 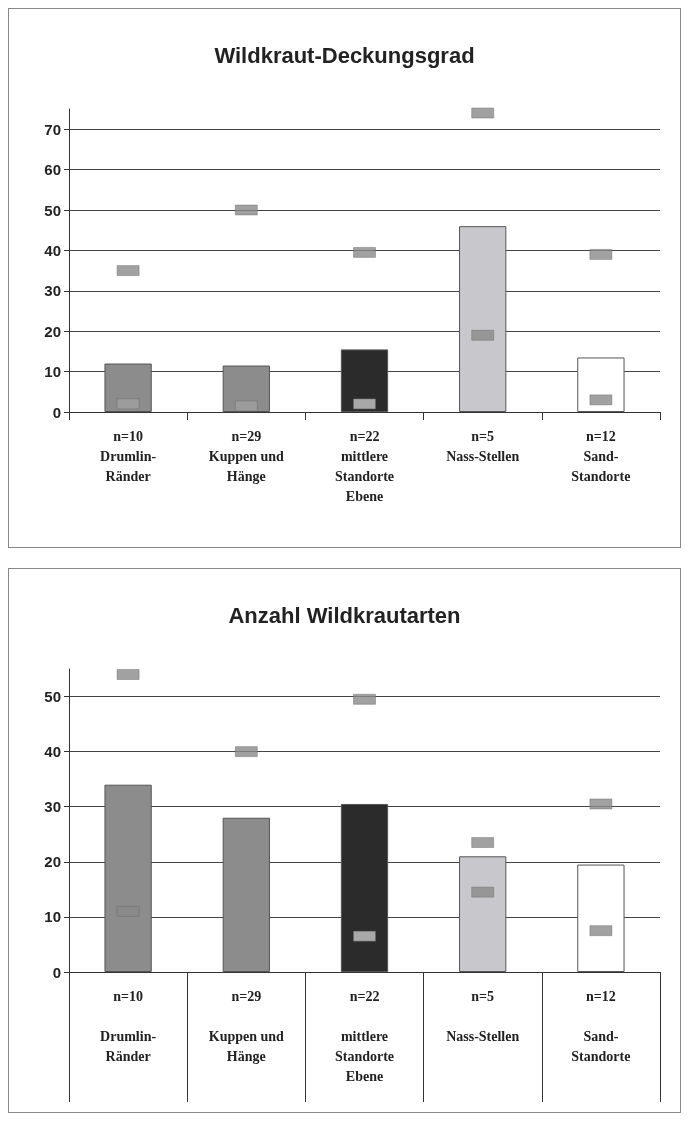 What do you see at coordinates (601, 456) in the screenshot?
I see `x-tick-label: n=12 Sand- Standorte` at bounding box center [601, 456].